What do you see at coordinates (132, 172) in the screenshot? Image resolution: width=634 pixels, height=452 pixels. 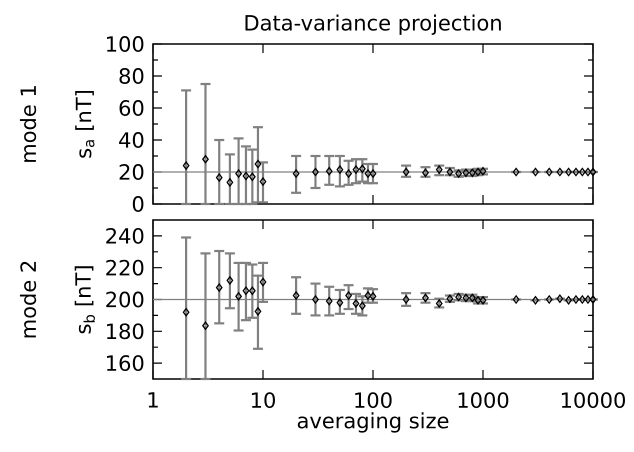 I see `y-tick-label: 20` at bounding box center [132, 172].